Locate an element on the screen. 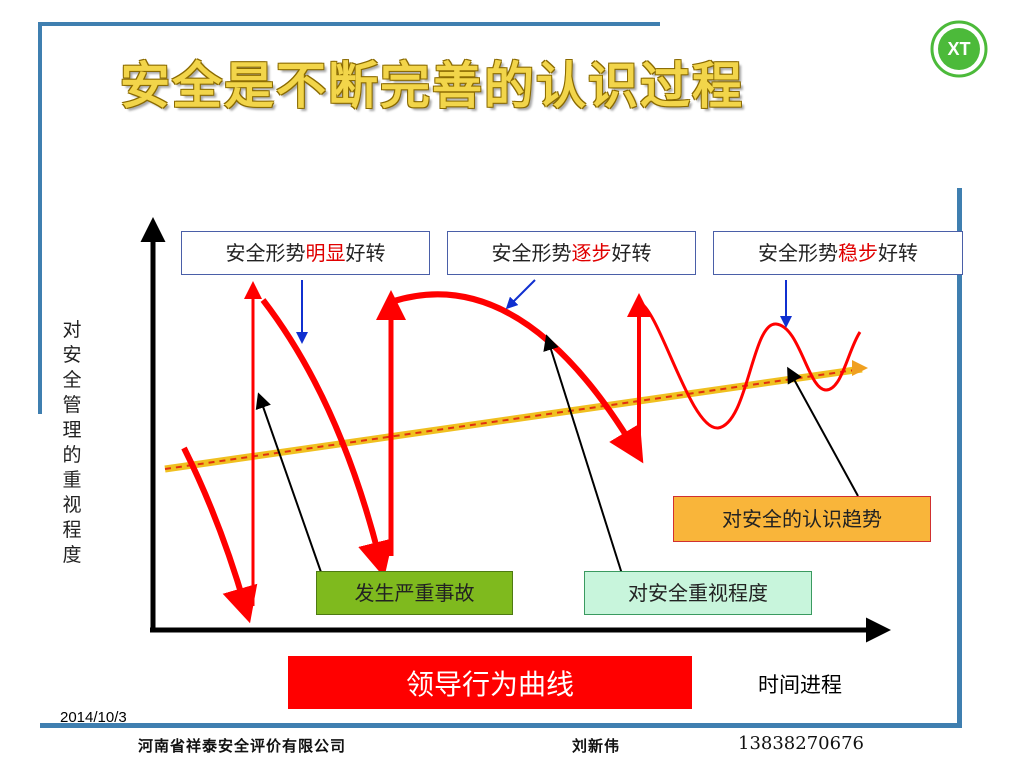 The width and height of the screenshot is (1024, 768). frame-top-line is located at coordinates (349, 24).